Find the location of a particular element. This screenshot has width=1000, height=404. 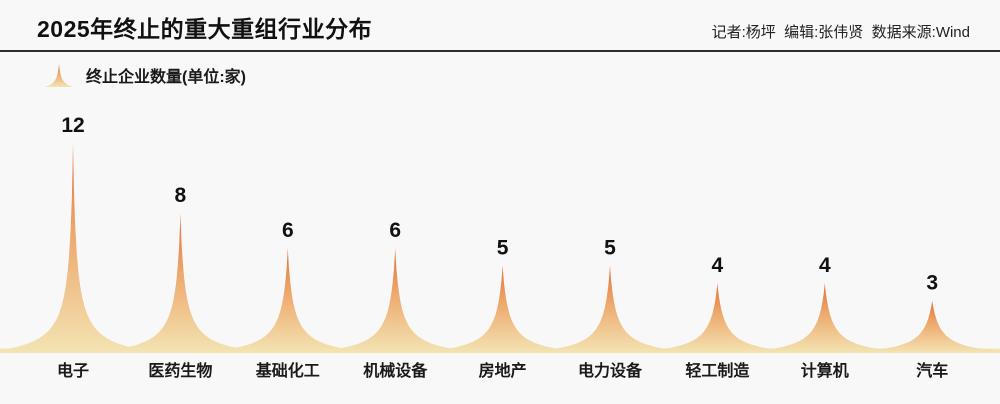

header: 2025年终止的重大重组行业分布 记者:杨坪 编辑:张伟贤 数据来源:Wind is located at coordinates (500, 25).